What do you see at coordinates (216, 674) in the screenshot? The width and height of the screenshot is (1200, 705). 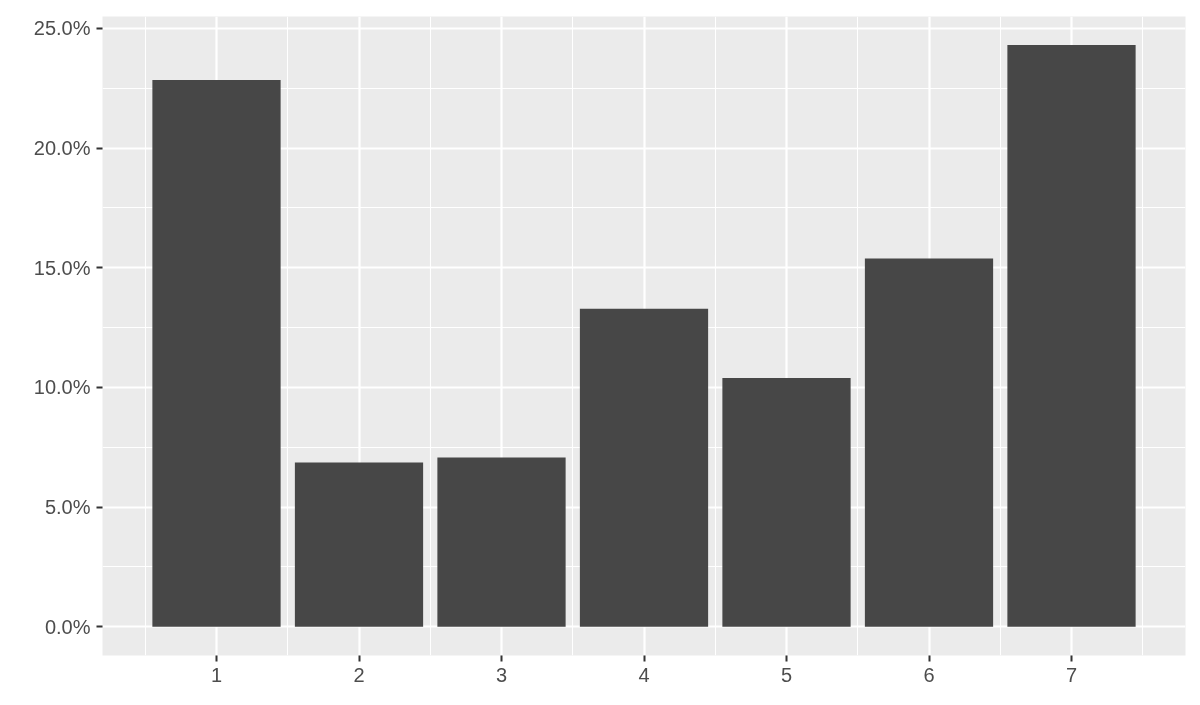 I see `x-tick-label: 1` at bounding box center [216, 674].